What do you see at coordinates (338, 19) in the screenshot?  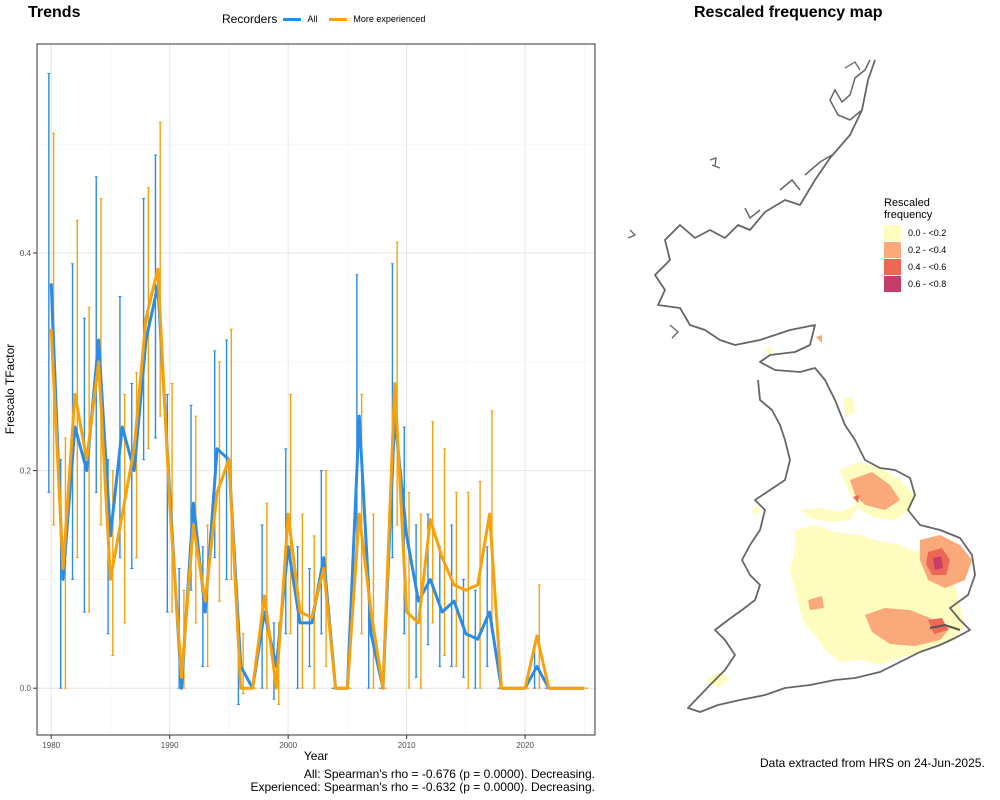 I see `legend-swatch-experienced` at bounding box center [338, 19].